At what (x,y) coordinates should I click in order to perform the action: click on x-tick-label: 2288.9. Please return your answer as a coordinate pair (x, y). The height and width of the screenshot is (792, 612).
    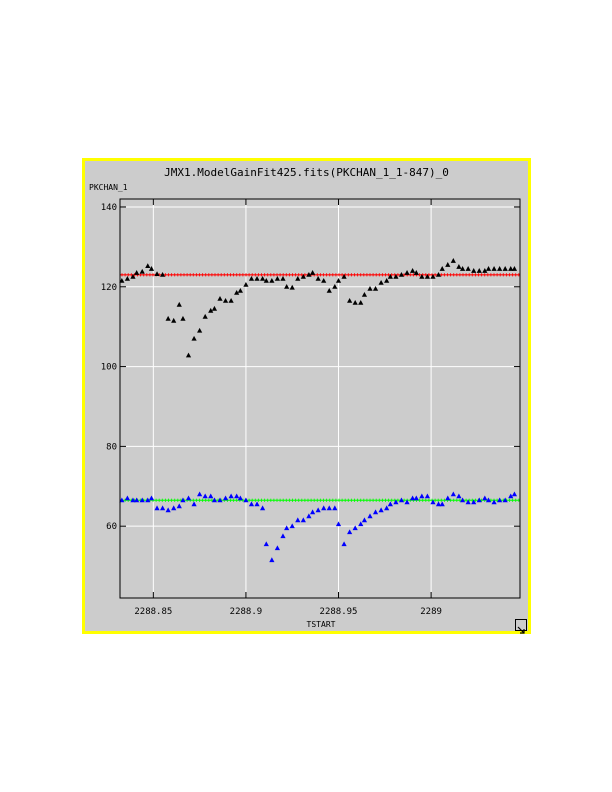
    Looking at the image, I should click on (246, 612).